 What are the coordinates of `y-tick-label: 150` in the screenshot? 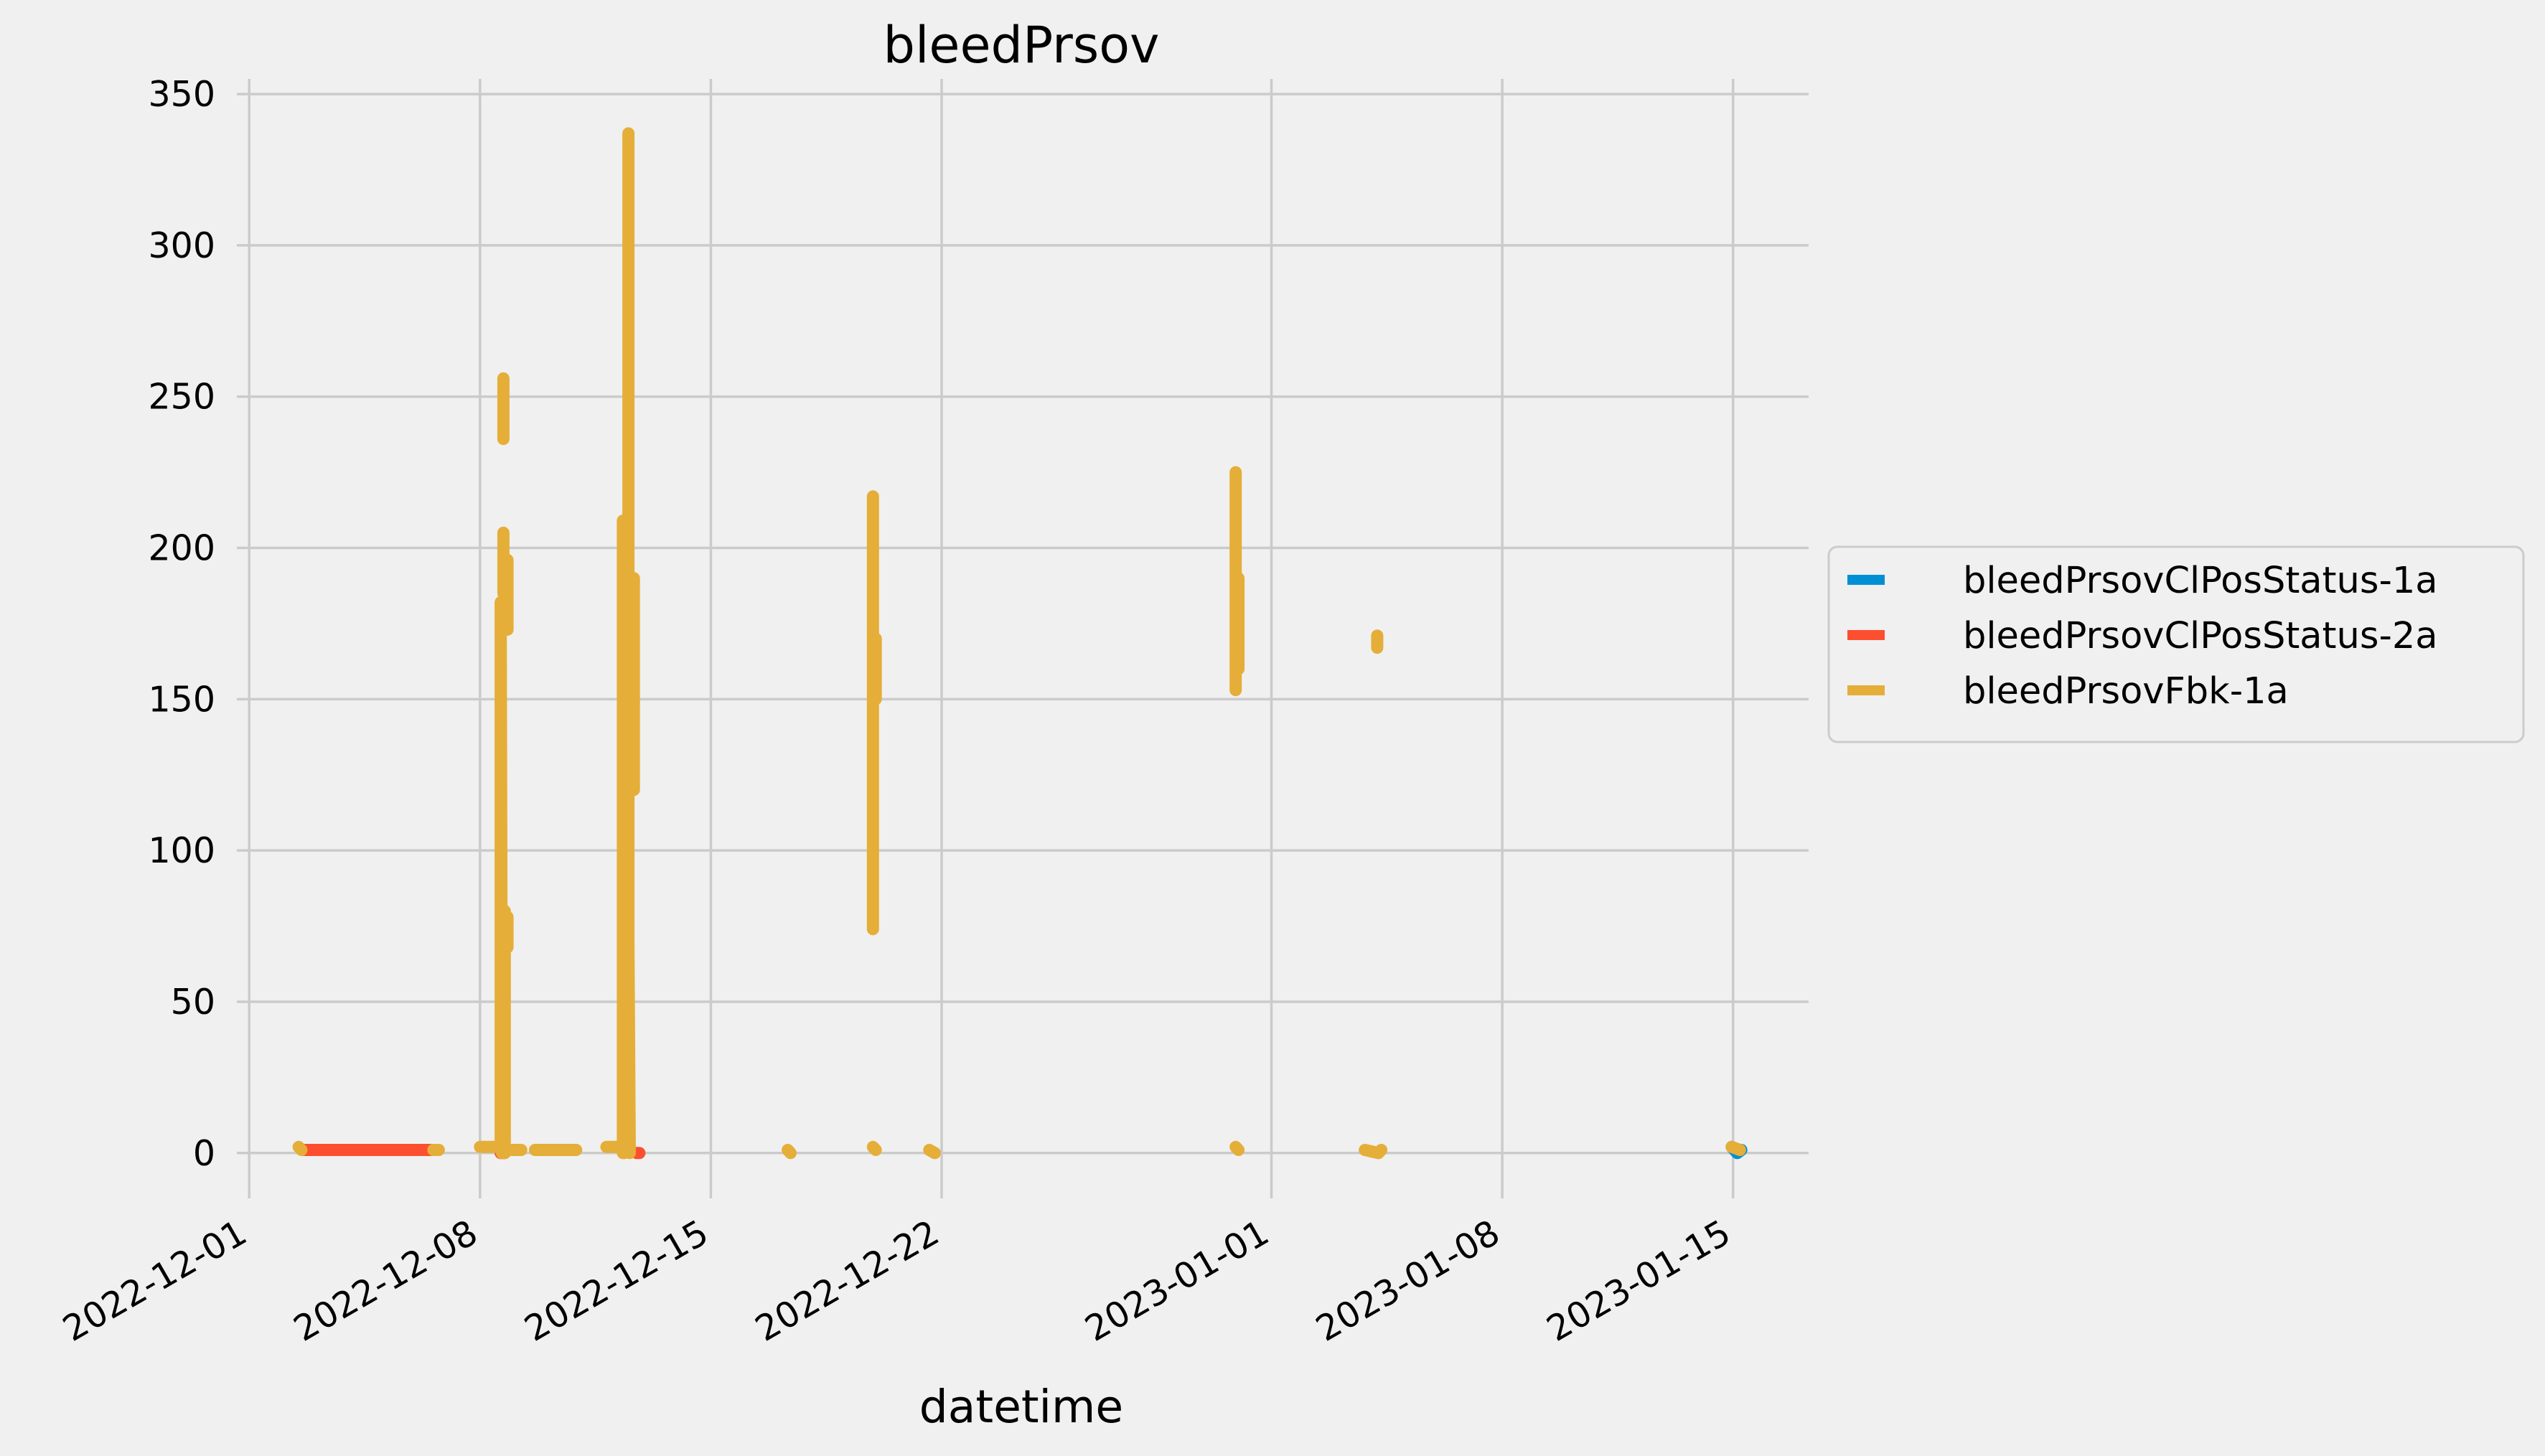 It's located at (181, 699).